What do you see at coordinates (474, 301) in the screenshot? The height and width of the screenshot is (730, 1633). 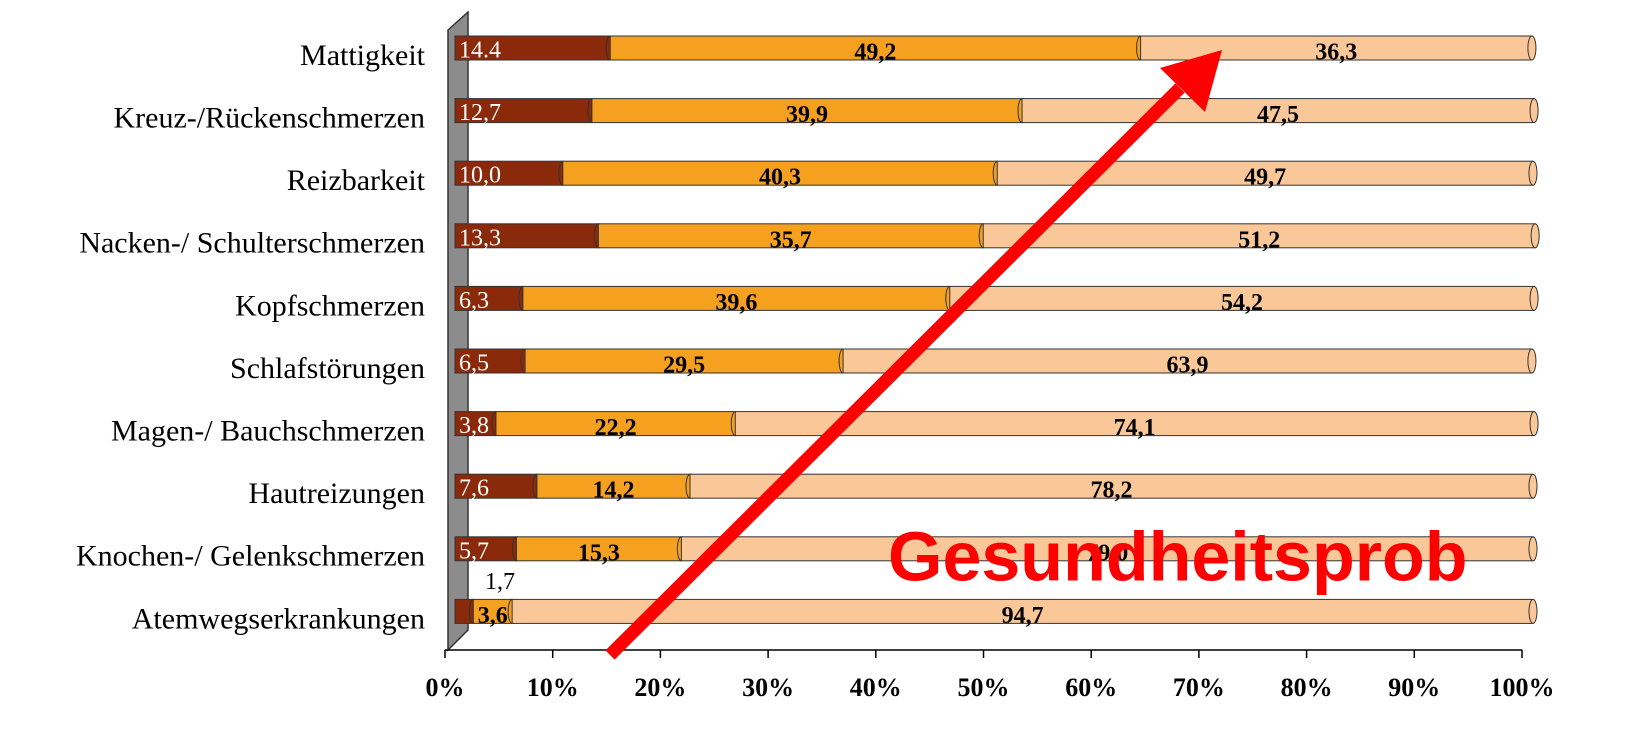 I see `value-label: 6,3` at bounding box center [474, 301].